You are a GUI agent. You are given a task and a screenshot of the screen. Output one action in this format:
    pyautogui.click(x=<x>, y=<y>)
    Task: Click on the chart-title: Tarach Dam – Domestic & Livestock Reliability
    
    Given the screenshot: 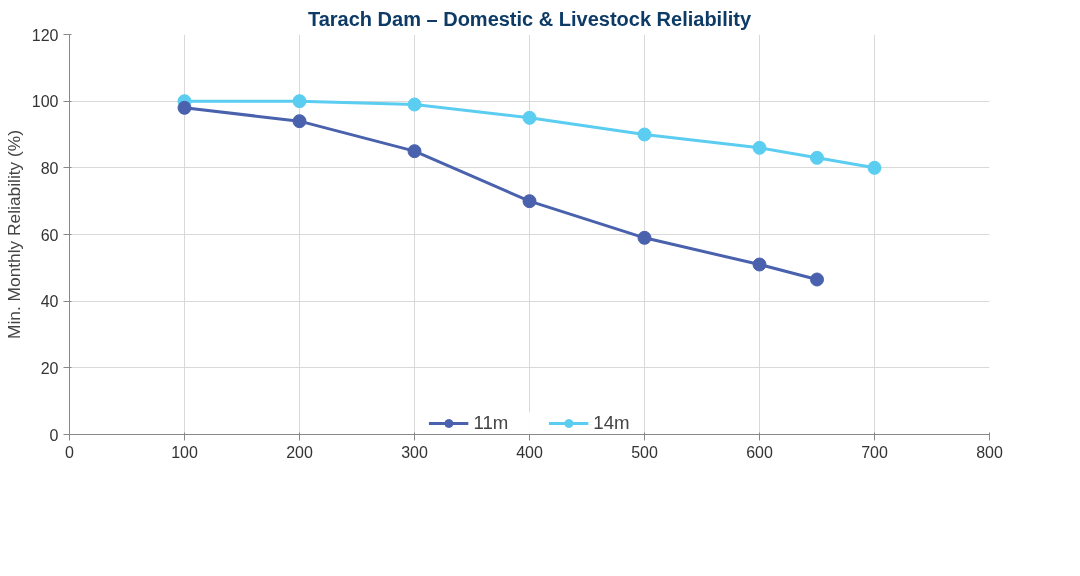 What is the action you would take?
    pyautogui.click(x=529, y=18)
    